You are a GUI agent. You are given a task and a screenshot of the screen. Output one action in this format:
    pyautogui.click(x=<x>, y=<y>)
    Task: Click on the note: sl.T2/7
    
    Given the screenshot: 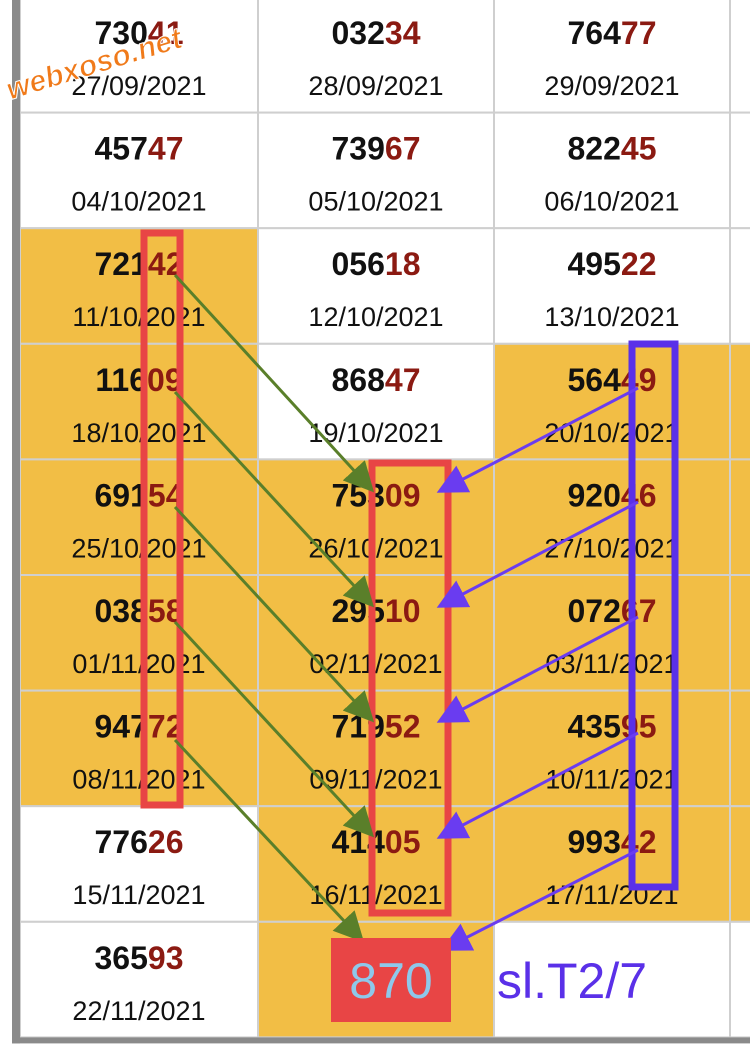 What is the action you would take?
    pyautogui.click(x=572, y=981)
    